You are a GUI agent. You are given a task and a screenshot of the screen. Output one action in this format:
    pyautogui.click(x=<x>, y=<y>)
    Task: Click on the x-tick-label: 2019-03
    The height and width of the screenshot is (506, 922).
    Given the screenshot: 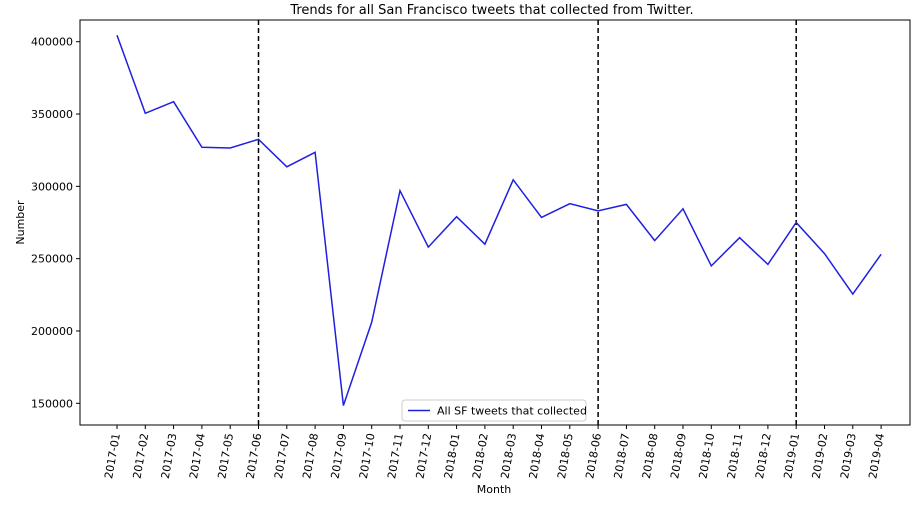 What is the action you would take?
    pyautogui.click(x=848, y=456)
    